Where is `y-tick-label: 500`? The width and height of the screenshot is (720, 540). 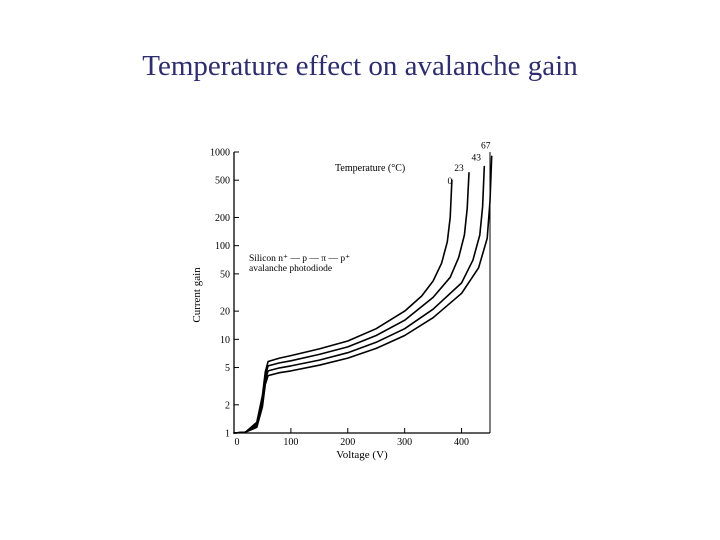 y-tick-label: 500 is located at coordinates (222, 181).